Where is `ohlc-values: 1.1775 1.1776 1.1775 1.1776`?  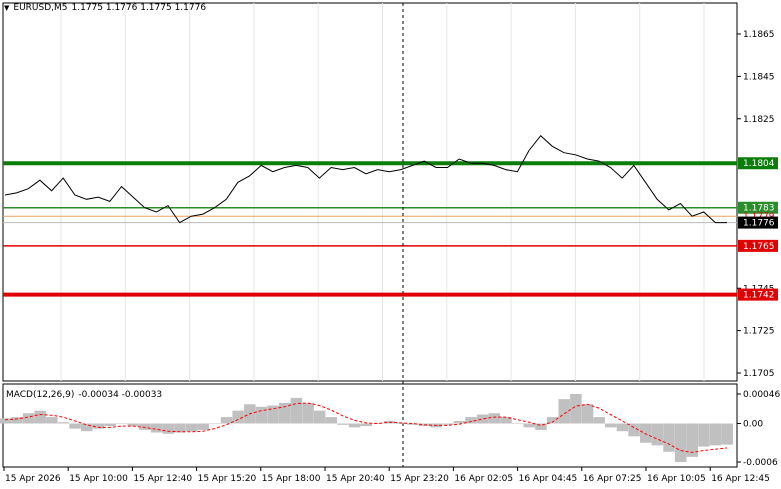 ohlc-values: 1.1775 1.1776 1.1775 1.1776 is located at coordinates (139, 8).